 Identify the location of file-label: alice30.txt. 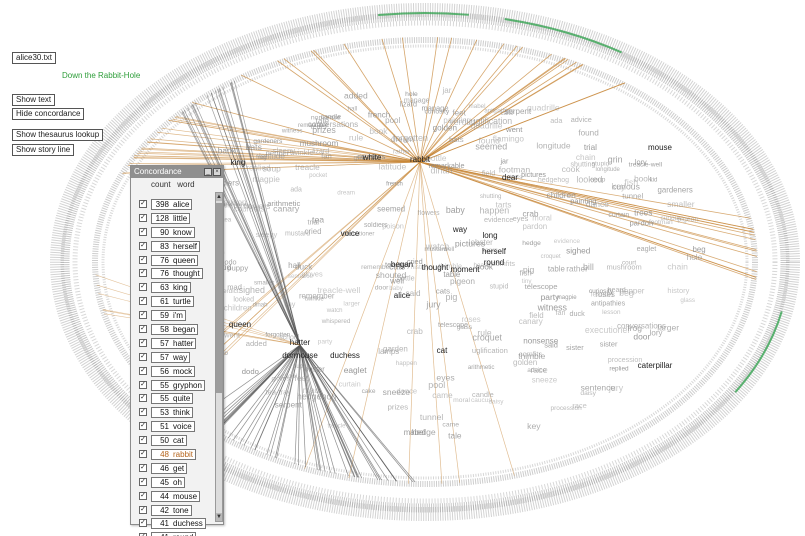
(34, 58).